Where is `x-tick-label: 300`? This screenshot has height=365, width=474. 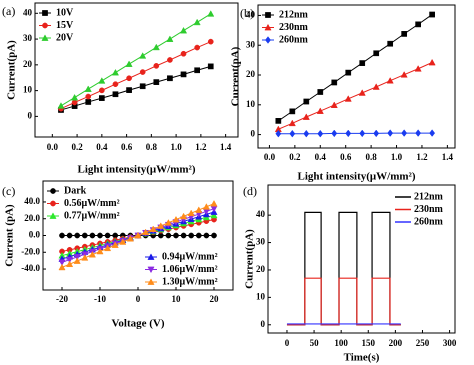
x-tick-label: 300 is located at coordinates (450, 343).